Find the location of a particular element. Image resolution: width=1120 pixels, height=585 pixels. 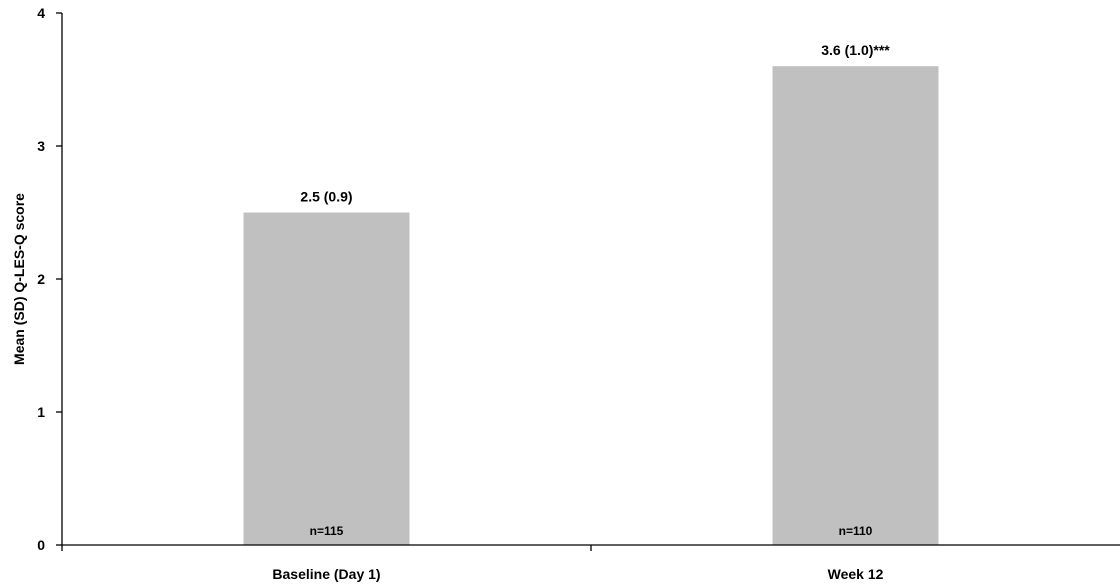

sample-size-label: n=115 is located at coordinates (327, 531).